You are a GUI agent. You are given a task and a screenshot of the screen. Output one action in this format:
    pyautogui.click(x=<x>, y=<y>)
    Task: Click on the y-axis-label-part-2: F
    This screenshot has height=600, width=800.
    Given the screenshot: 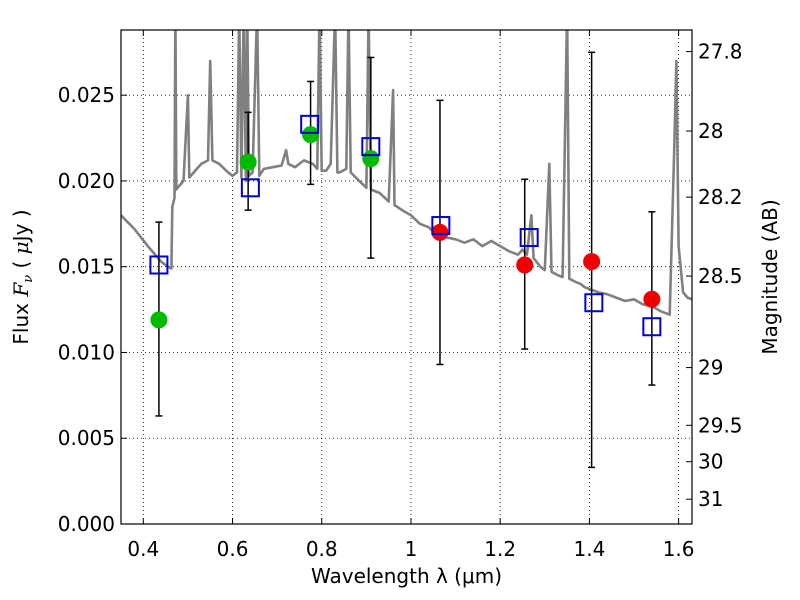 What is the action you would take?
    pyautogui.click(x=21, y=290)
    